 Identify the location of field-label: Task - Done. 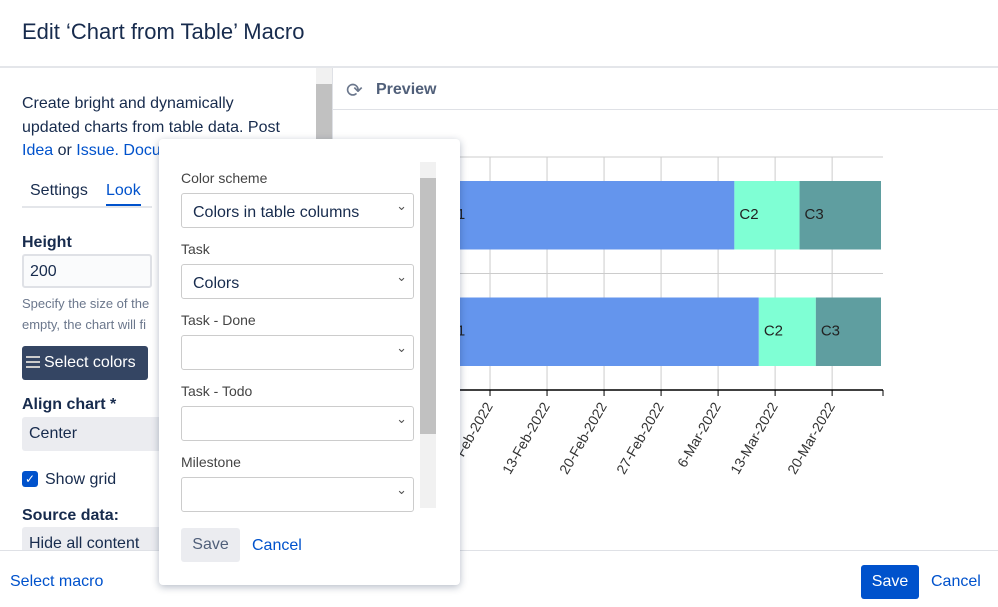
(218, 320).